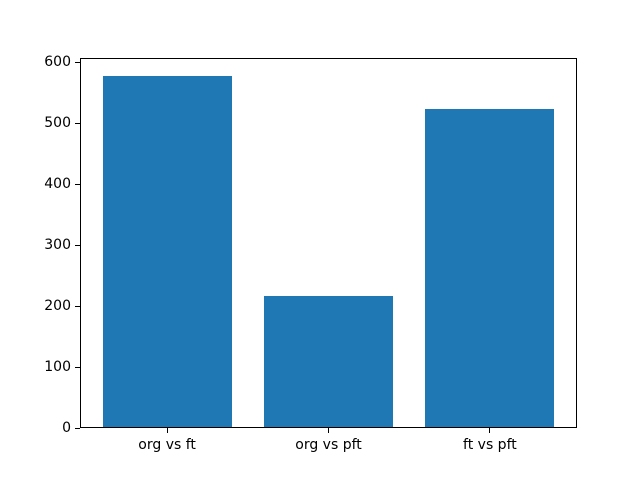 This screenshot has height=480, width=640. What do you see at coordinates (57, 184) in the screenshot?
I see `y-tick-label: 400` at bounding box center [57, 184].